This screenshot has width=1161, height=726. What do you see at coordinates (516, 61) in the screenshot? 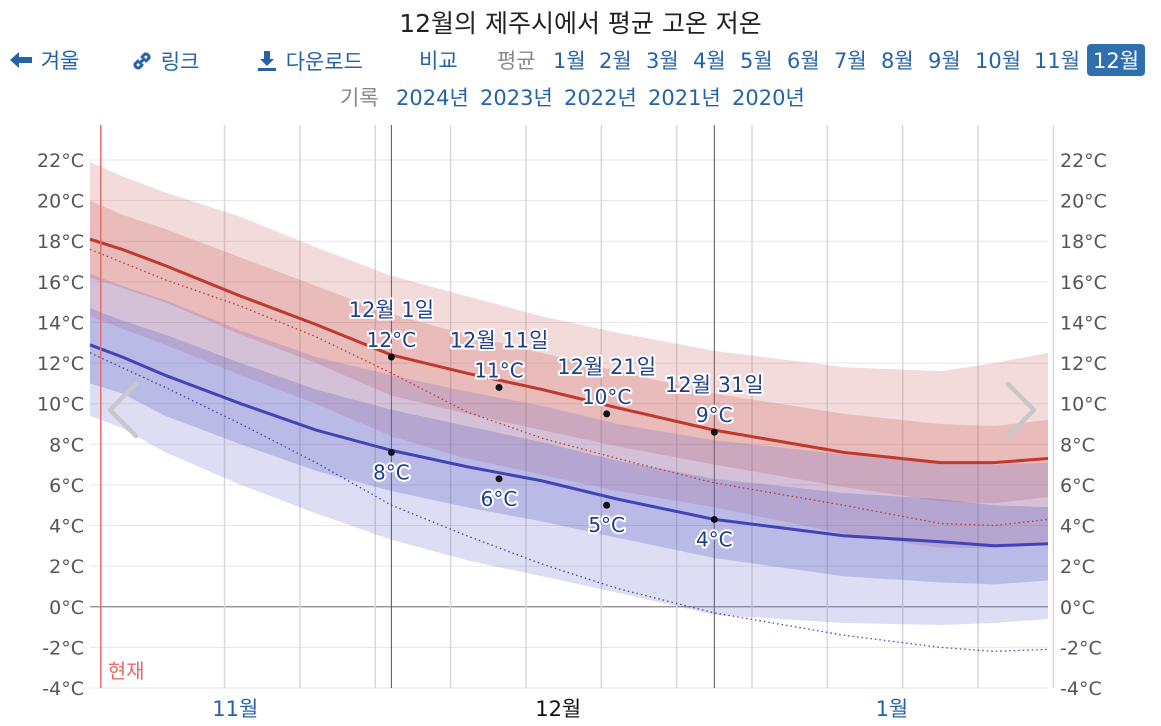
I see `average-label: 평균` at bounding box center [516, 61].